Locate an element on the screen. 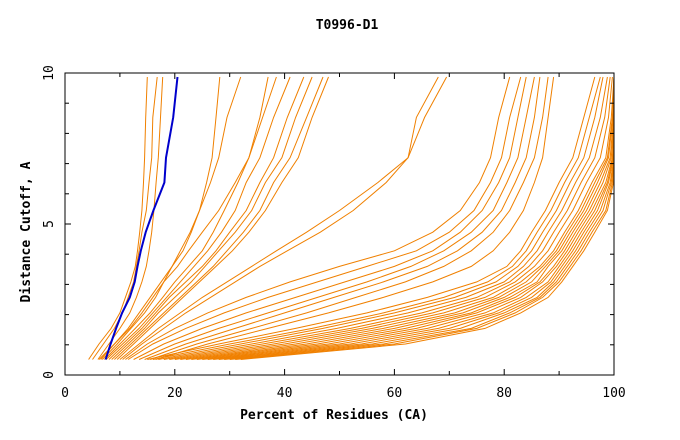 Image resolution: width=680 pixels, height=440 pixels. x-axis-label: Percent of Residues (CA) is located at coordinates (334, 415).